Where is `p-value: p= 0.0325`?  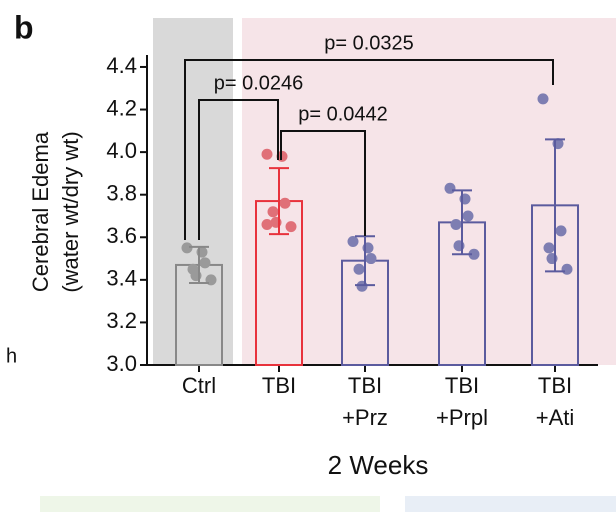 p-value: p= 0.0325 is located at coordinates (369, 43).